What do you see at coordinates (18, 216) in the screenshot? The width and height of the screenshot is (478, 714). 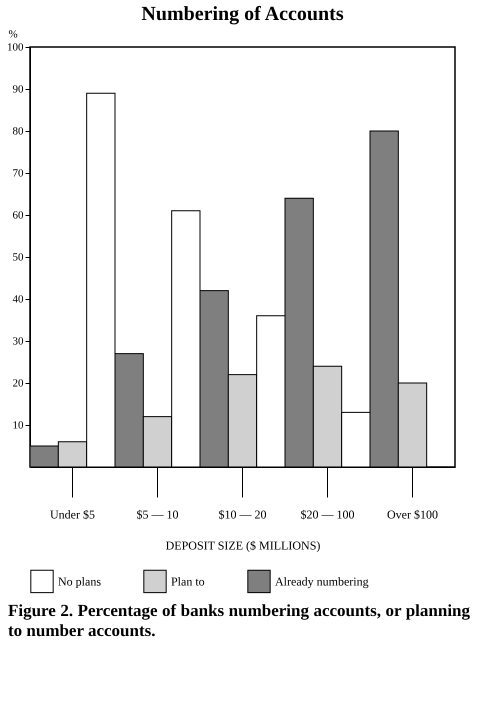 I see `y-tick-label: 60` at bounding box center [18, 216].